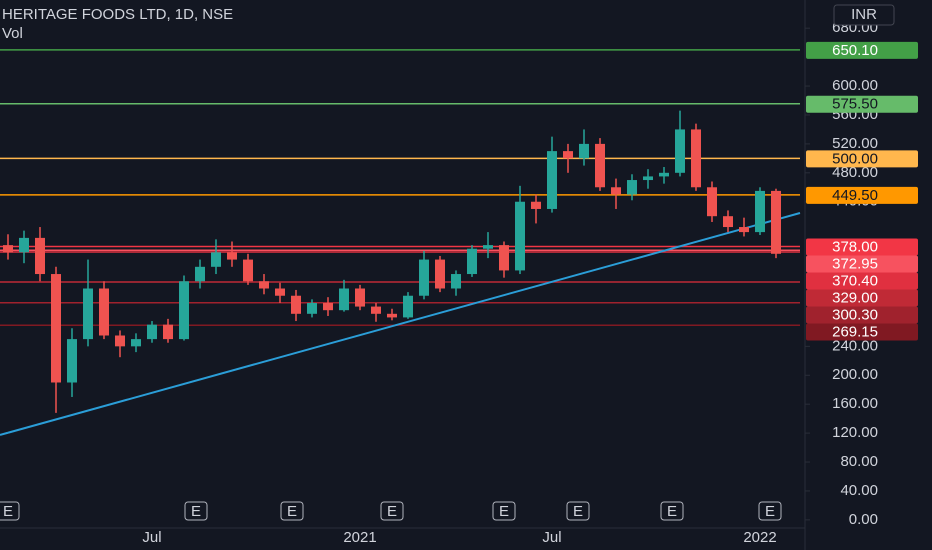 Image resolution: width=932 pixels, height=550 pixels. What do you see at coordinates (12, 33) in the screenshot?
I see `volume-label: Vol` at bounding box center [12, 33].